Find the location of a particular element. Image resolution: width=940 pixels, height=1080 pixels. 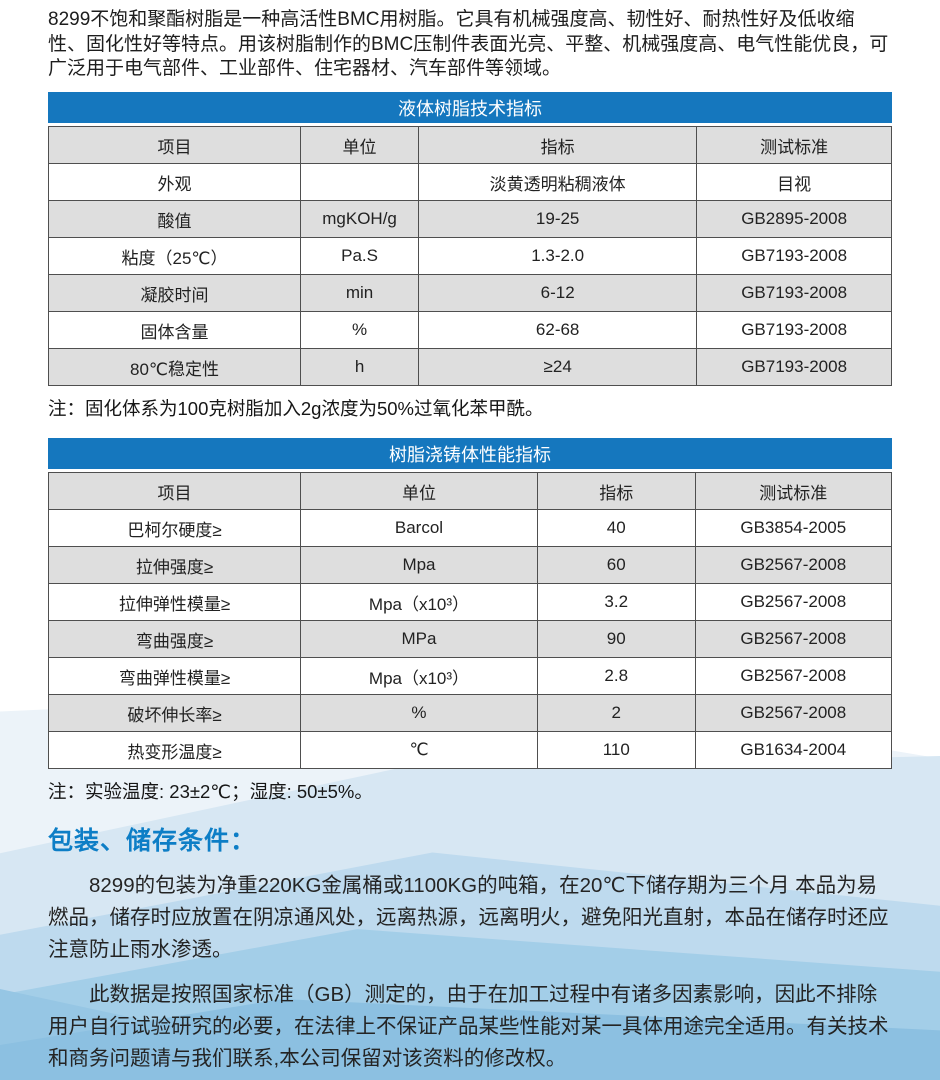

table-cell: 80℃稳定性 is located at coordinates (174, 367).